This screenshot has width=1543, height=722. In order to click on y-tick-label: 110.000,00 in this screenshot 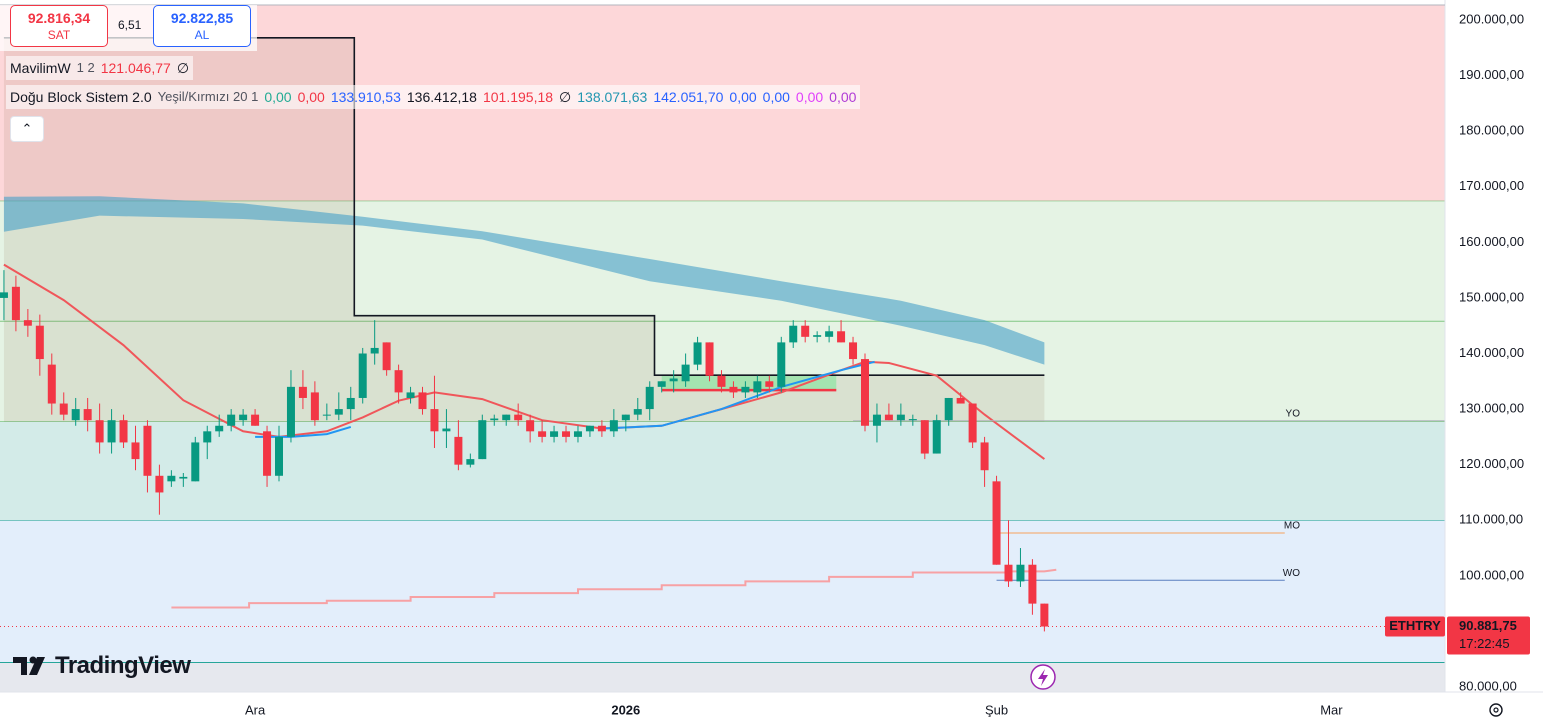, I will do `click(1491, 519)`.